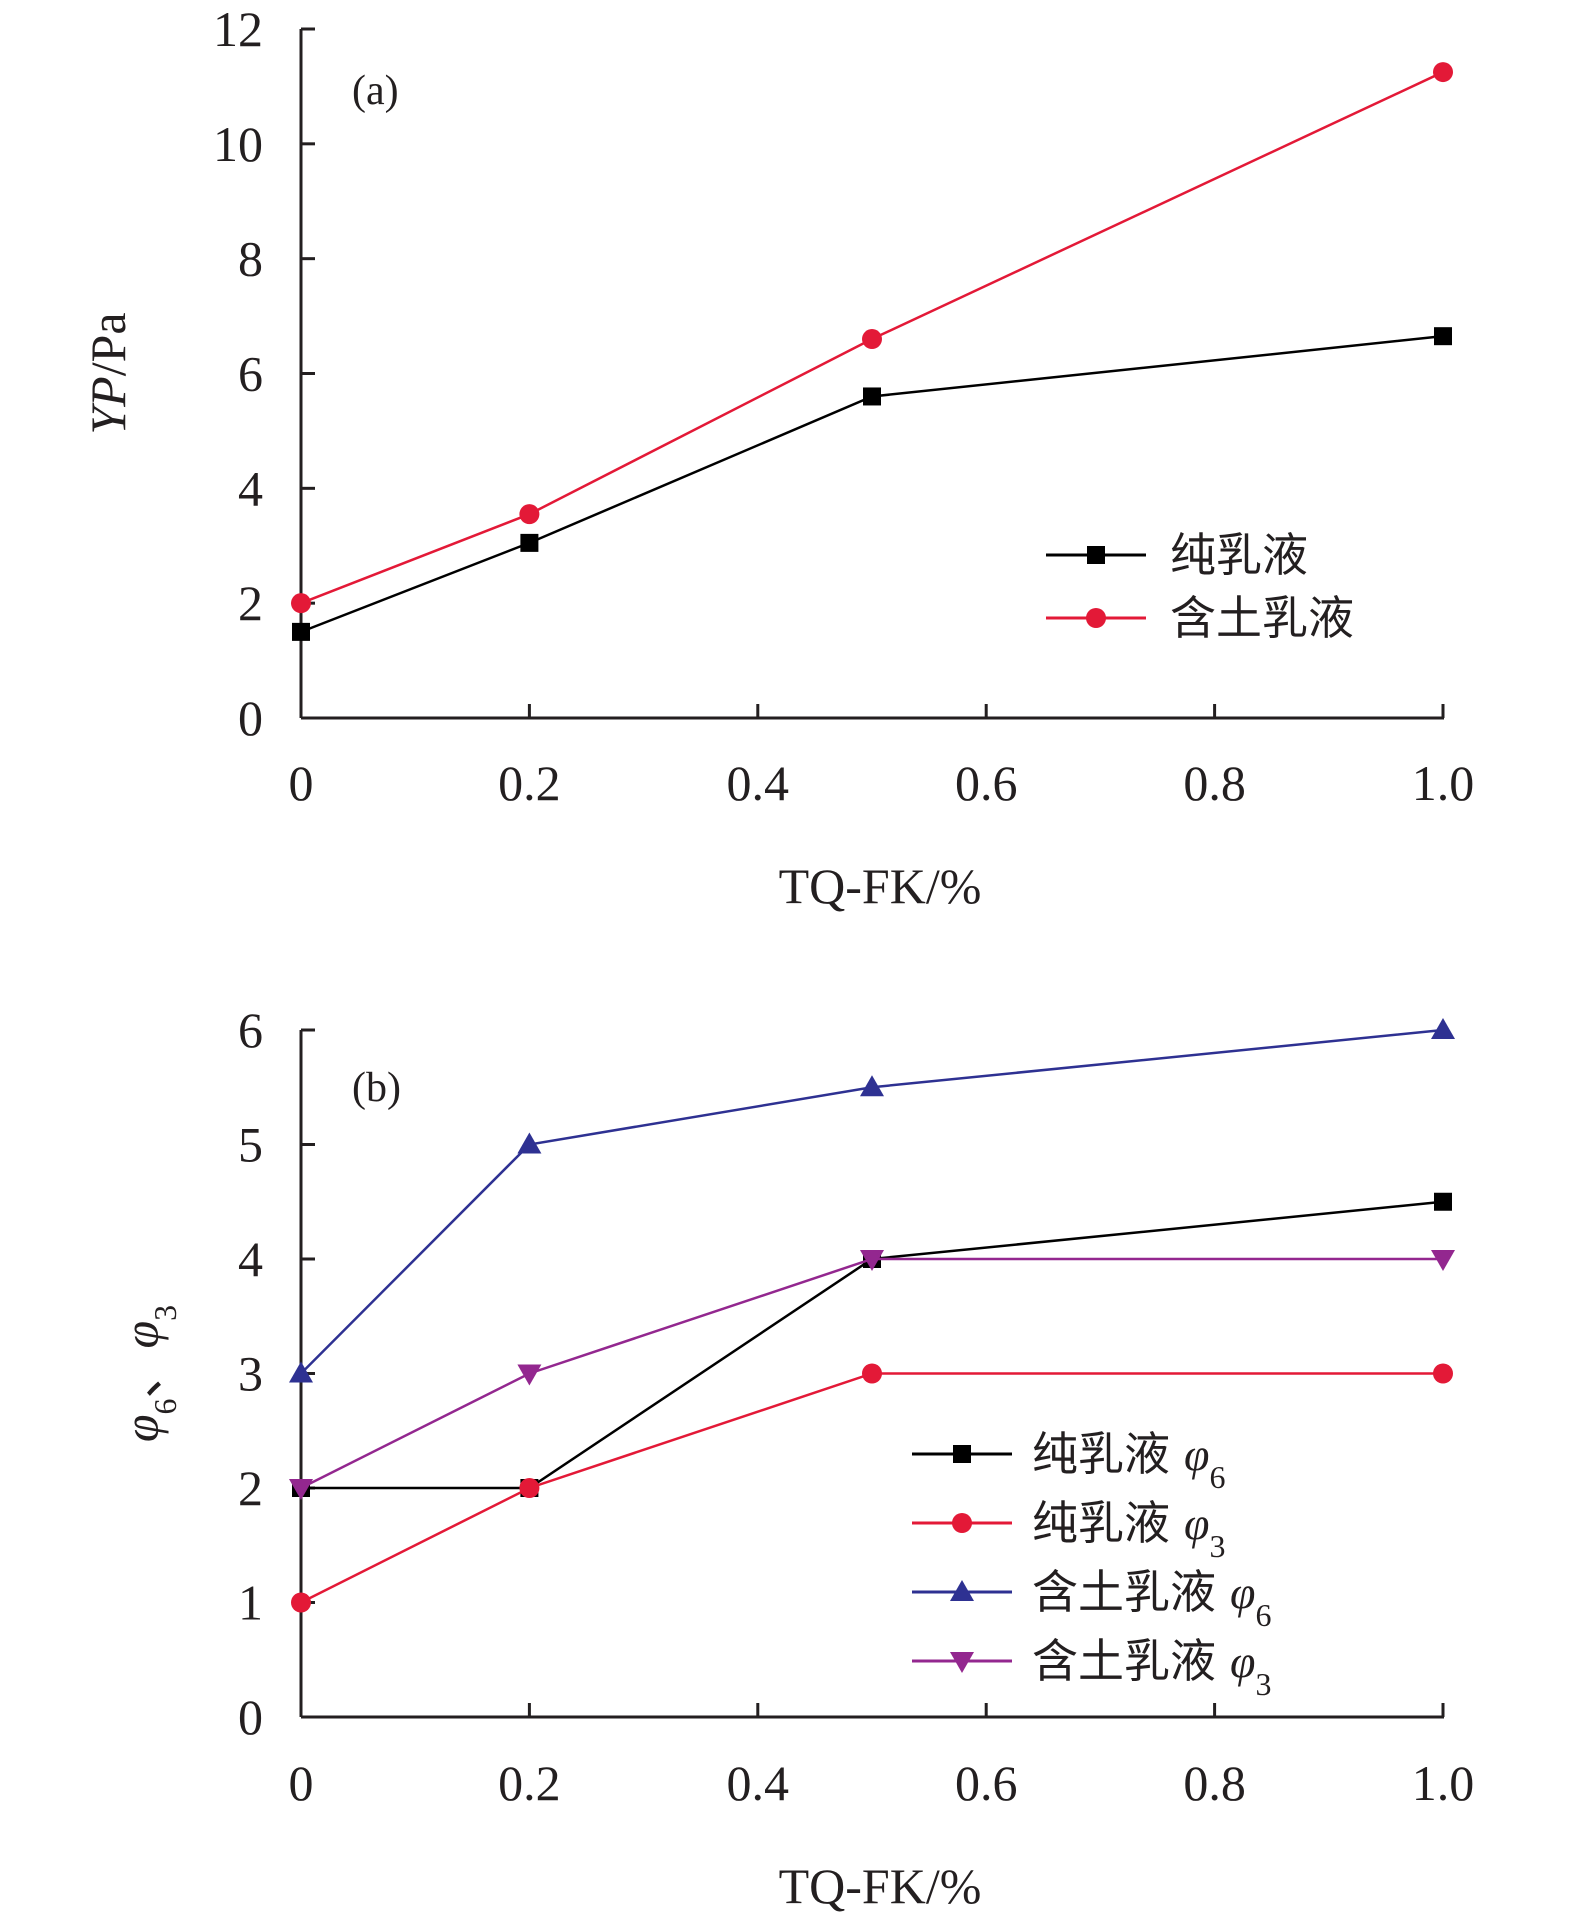 This screenshot has width=1575, height=1920. Describe the element at coordinates (108, 344) in the screenshot. I see `y-axis-label-unit: /Pa` at that location.